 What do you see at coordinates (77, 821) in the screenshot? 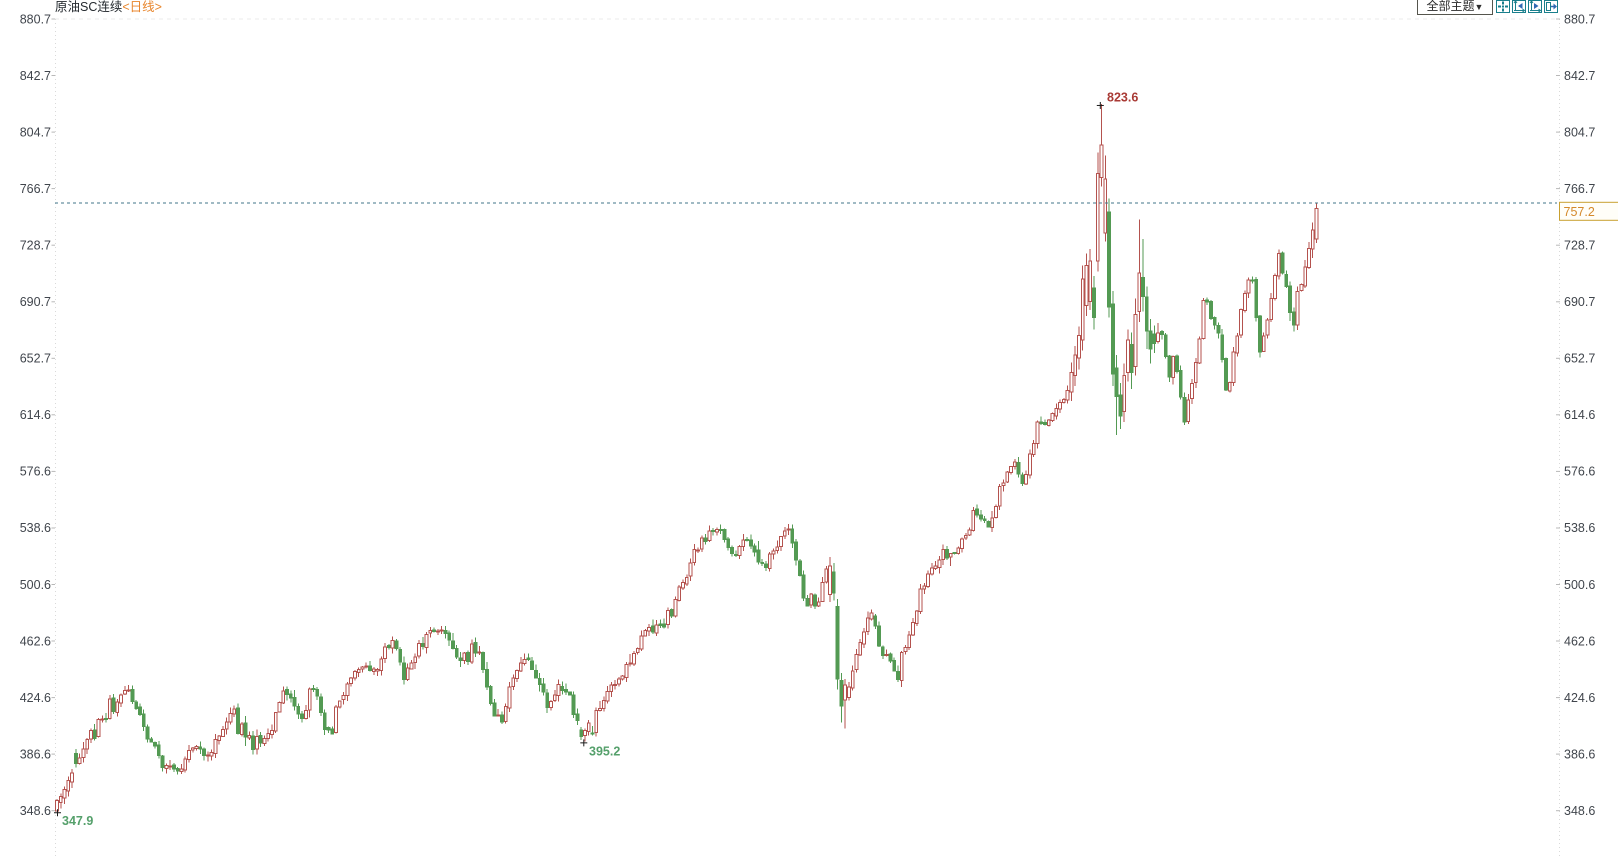
I see `svg-text: 347.9` at bounding box center [77, 821].